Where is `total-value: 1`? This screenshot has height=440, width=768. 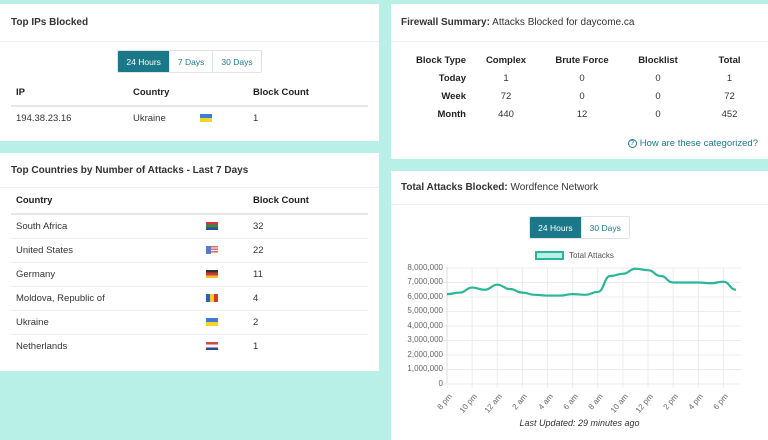 total-value: 1 is located at coordinates (729, 78).